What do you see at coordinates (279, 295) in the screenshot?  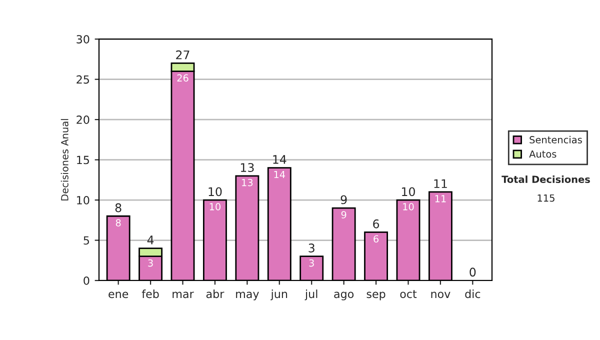 I see `x-tick-label: jun` at bounding box center [279, 295].